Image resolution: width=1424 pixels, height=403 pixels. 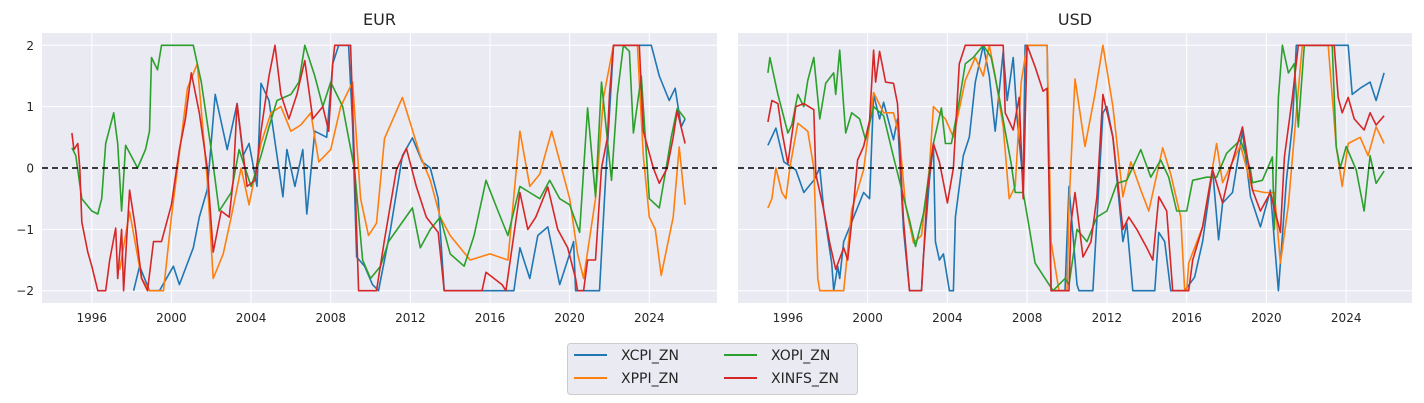 What do you see at coordinates (1075, 19) in the screenshot?
I see `panel-title: USD` at bounding box center [1075, 19].